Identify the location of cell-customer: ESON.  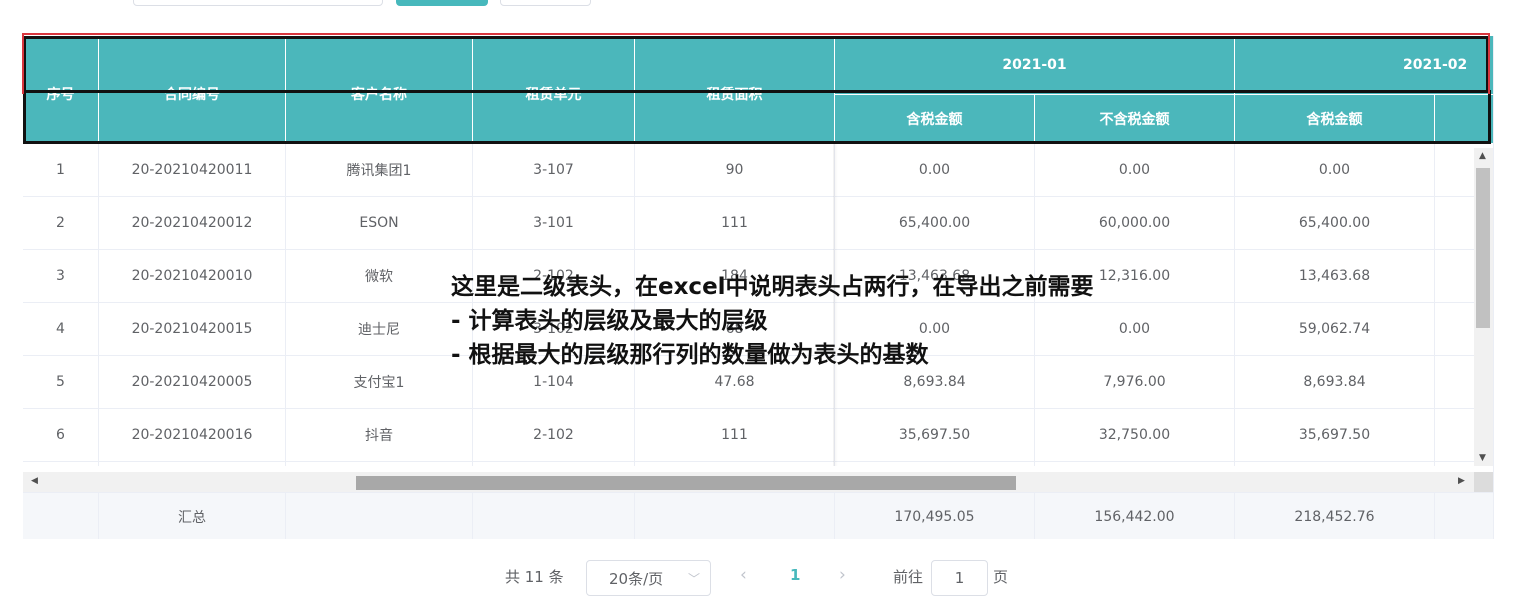
(379, 223).